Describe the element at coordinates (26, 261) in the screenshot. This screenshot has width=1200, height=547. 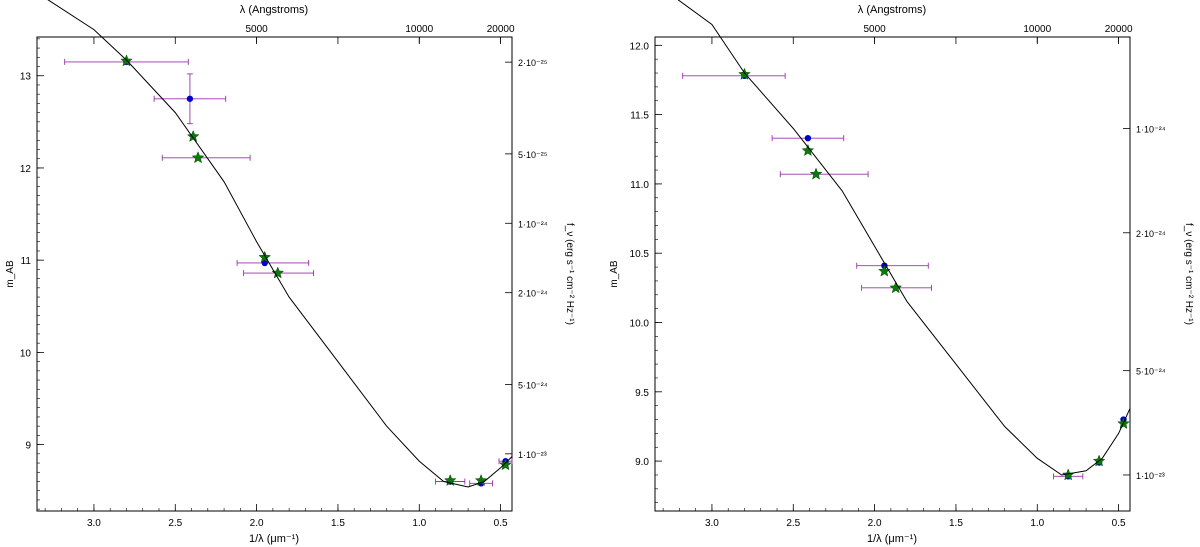
I see `y-tick-label: 11` at that location.